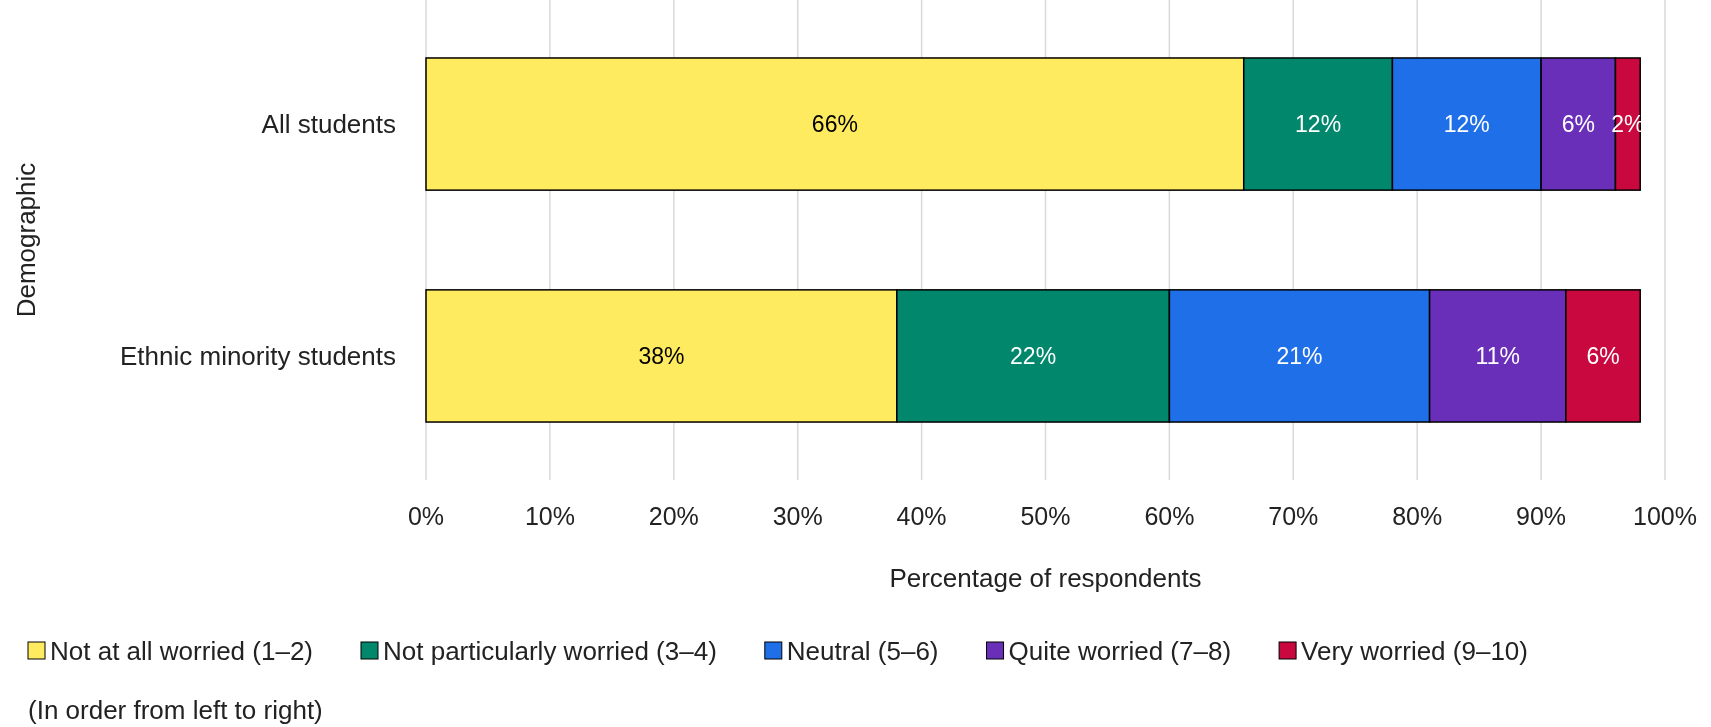 This screenshot has height=727, width=1711. Describe the element at coordinates (1045, 516) in the screenshot. I see `x-tick-label: 50%` at that location.